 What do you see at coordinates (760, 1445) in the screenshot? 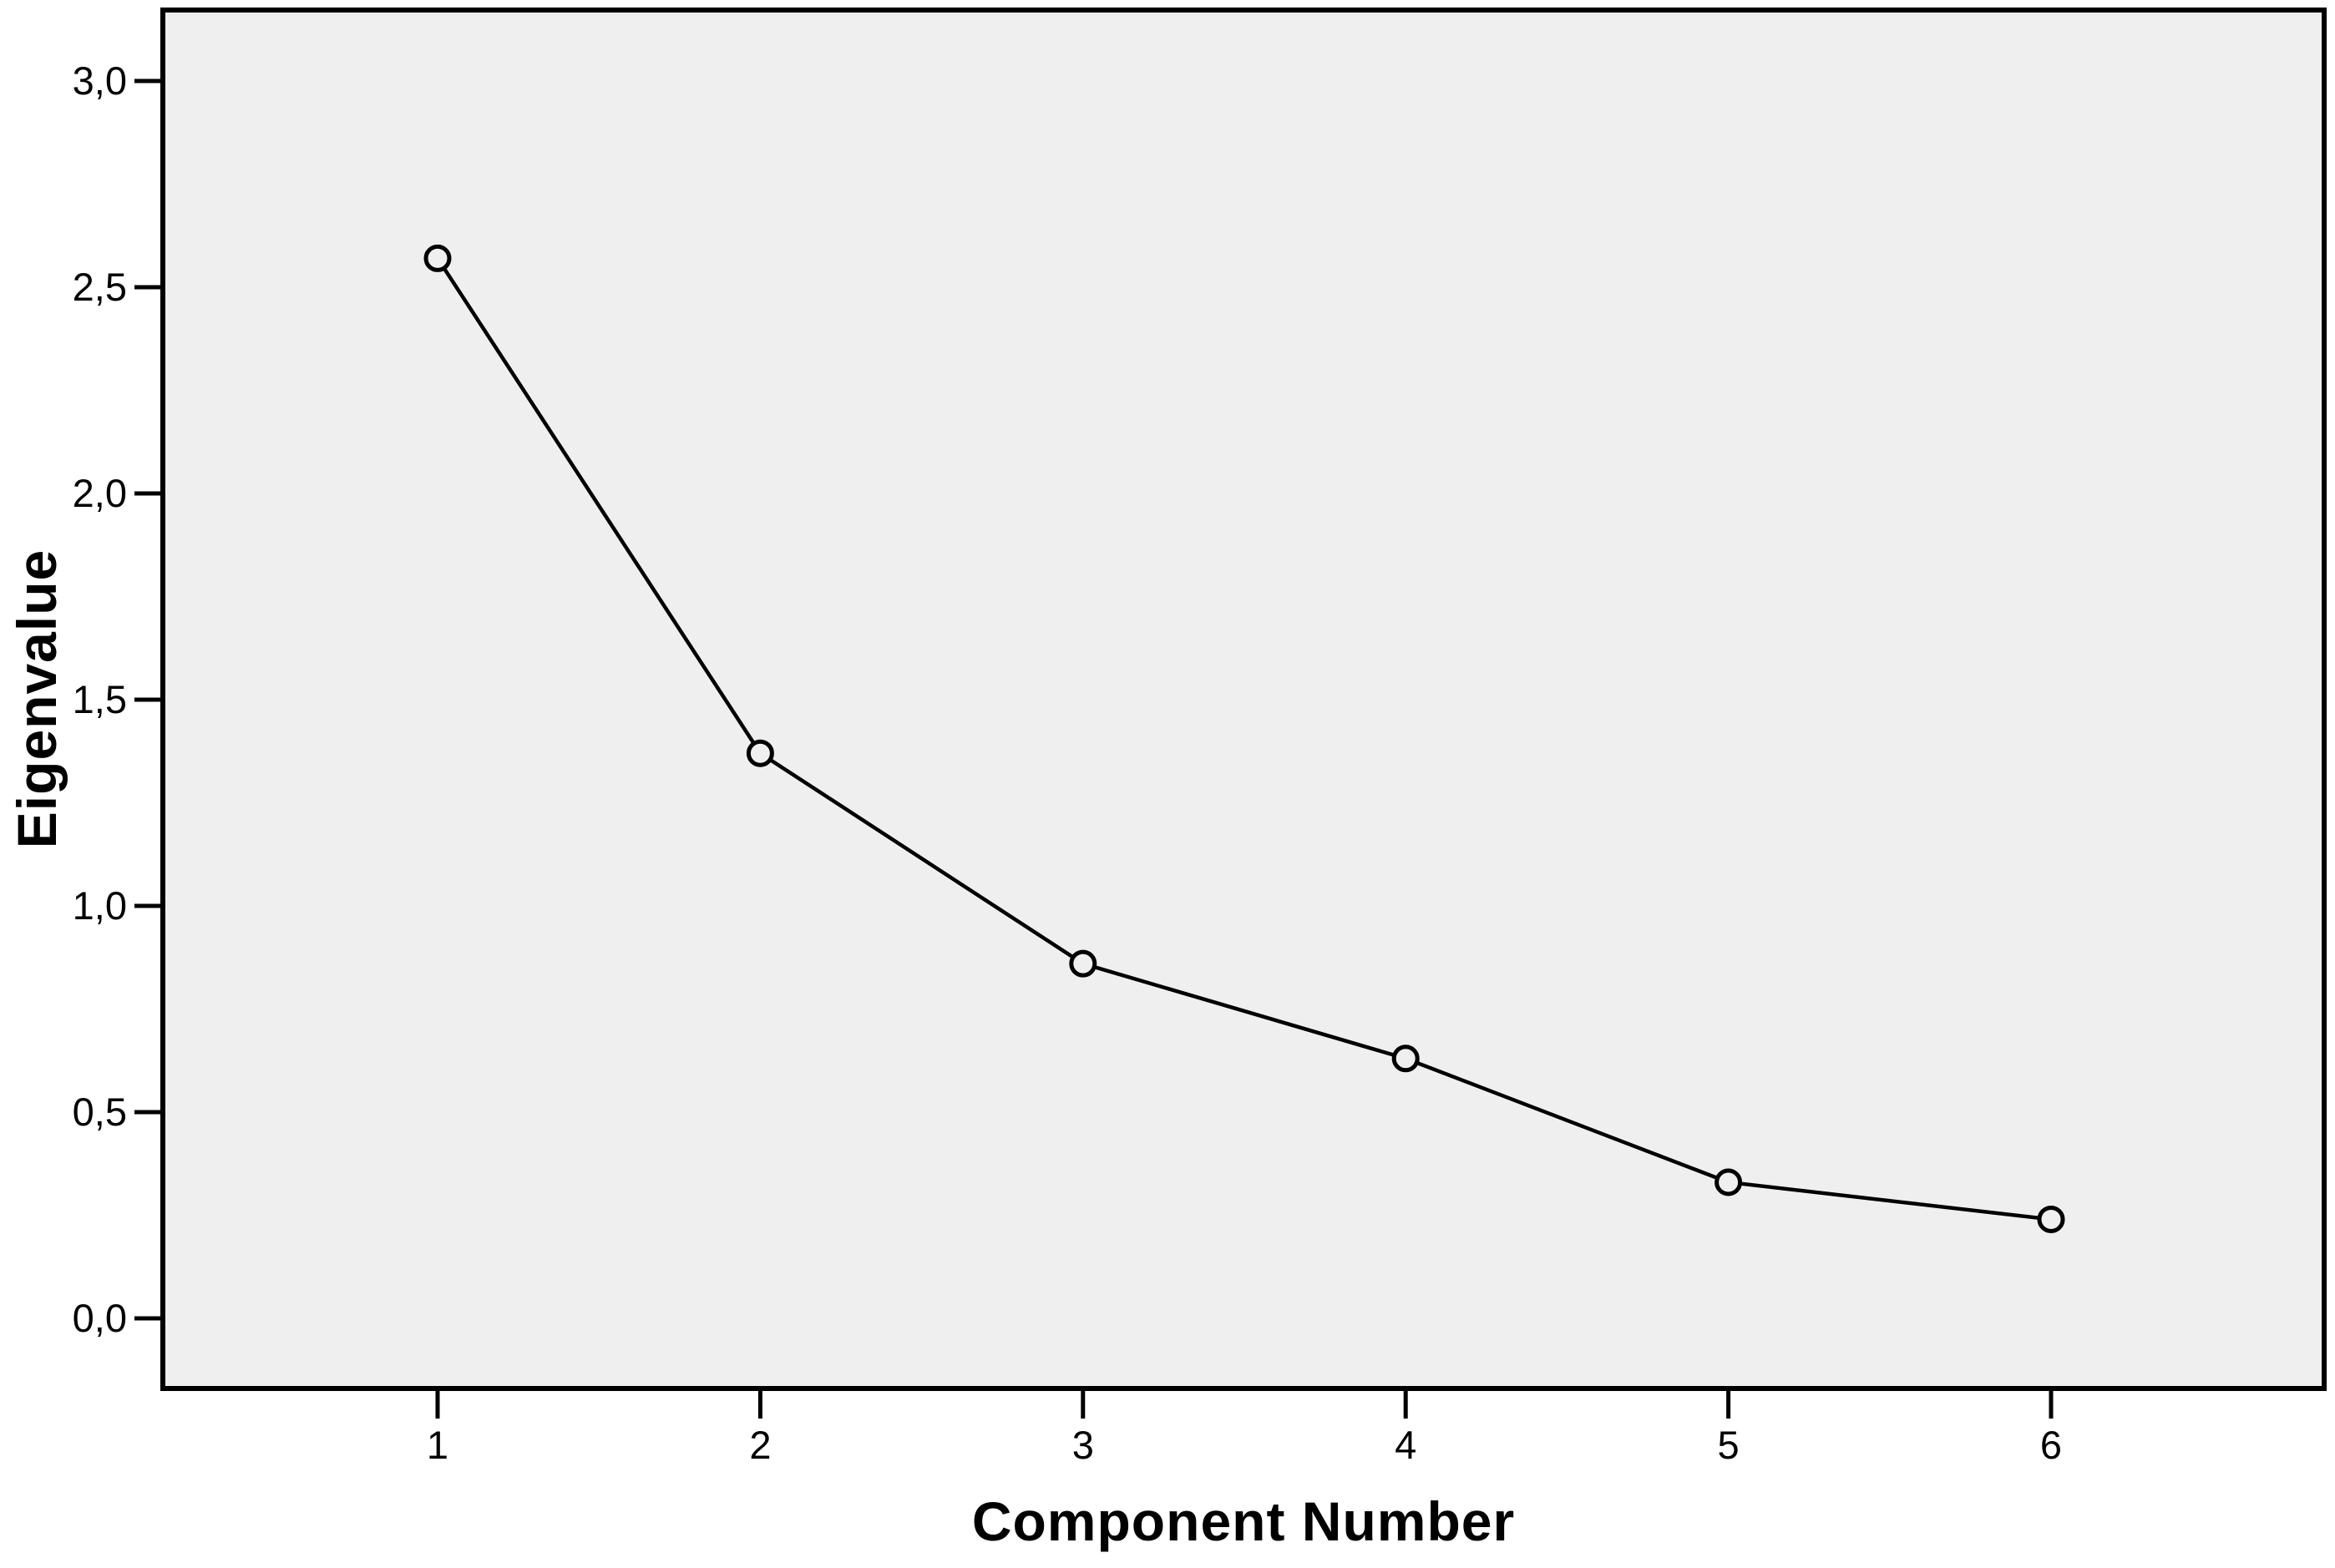
I see `x-tick-label: 2` at bounding box center [760, 1445].